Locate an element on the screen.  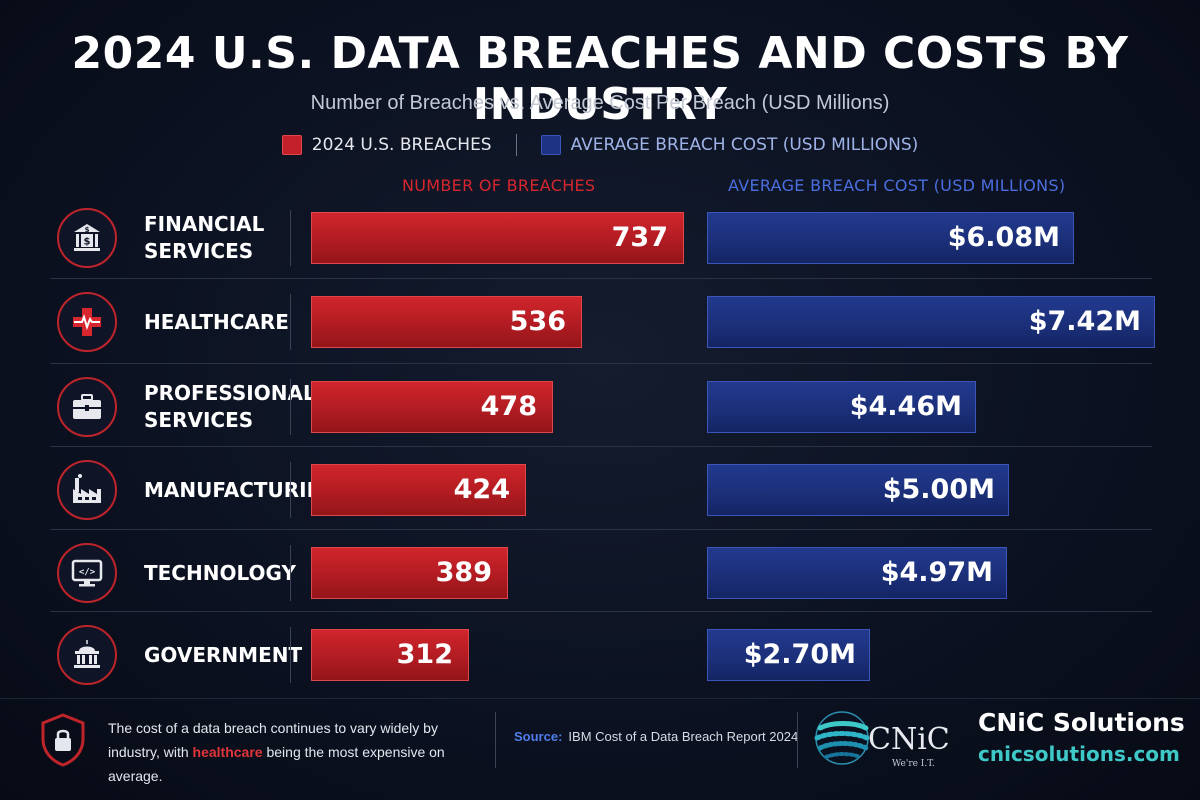
bar-cost-label: $7.42M is located at coordinates (1084, 321).